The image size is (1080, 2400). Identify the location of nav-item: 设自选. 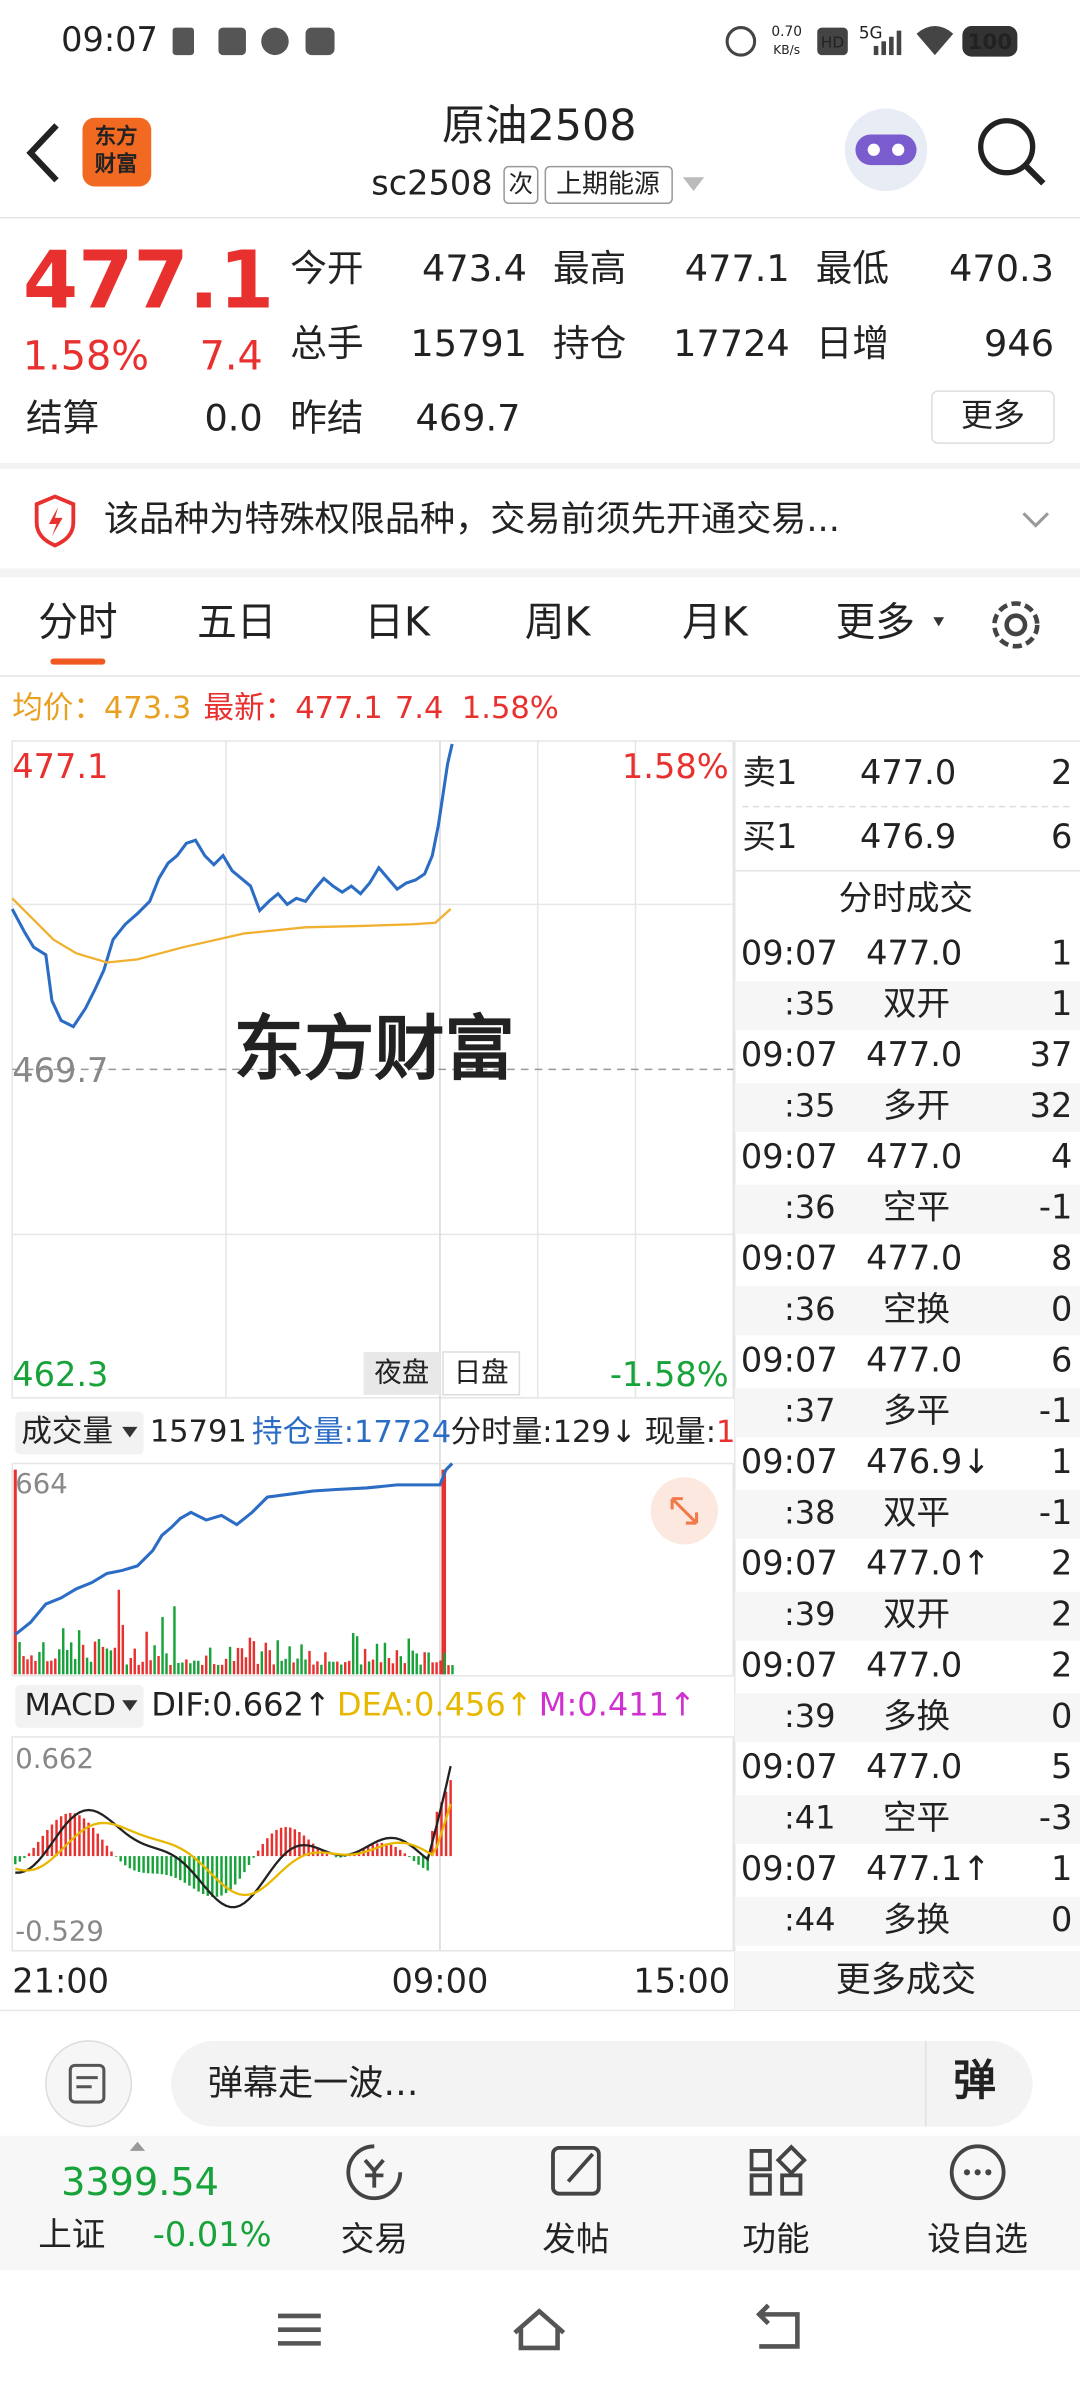
(977, 2239).